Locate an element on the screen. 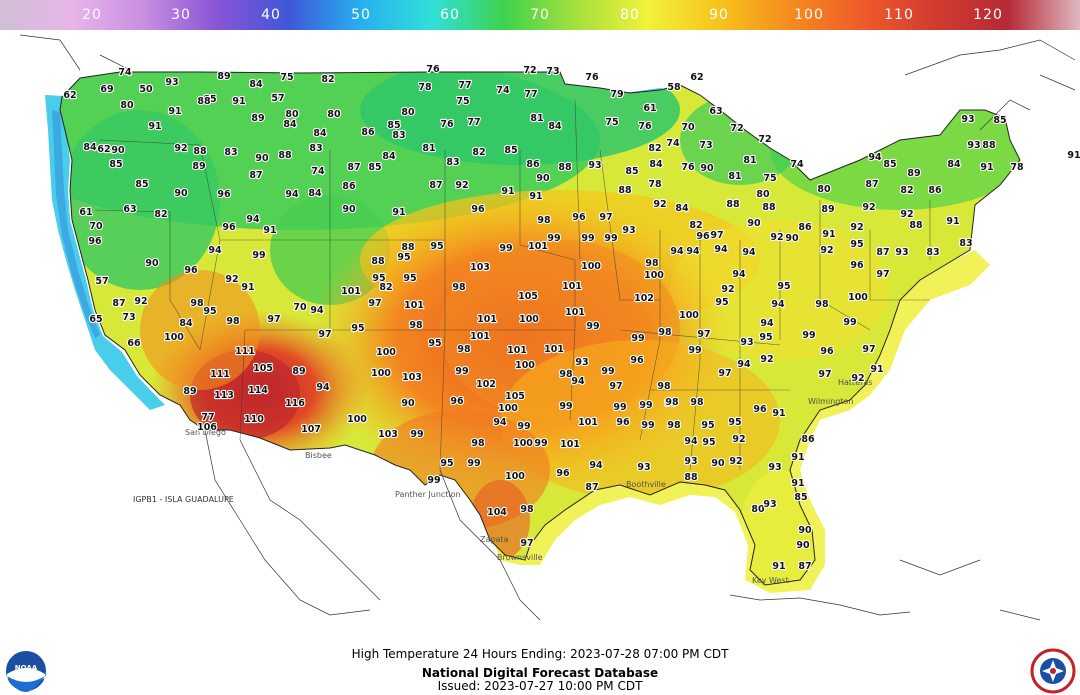 Image resolution: width=1080 pixels, height=695 pixels. temperature-value: 70 is located at coordinates (688, 127).